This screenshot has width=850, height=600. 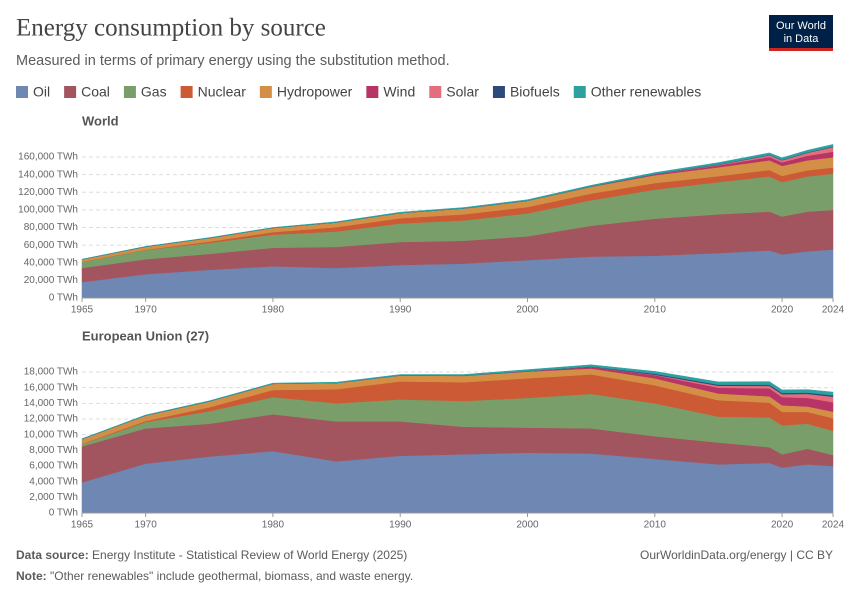 What do you see at coordinates (48, 192) in the screenshot?
I see `y-tick-label: 120,000 TWh` at bounding box center [48, 192].